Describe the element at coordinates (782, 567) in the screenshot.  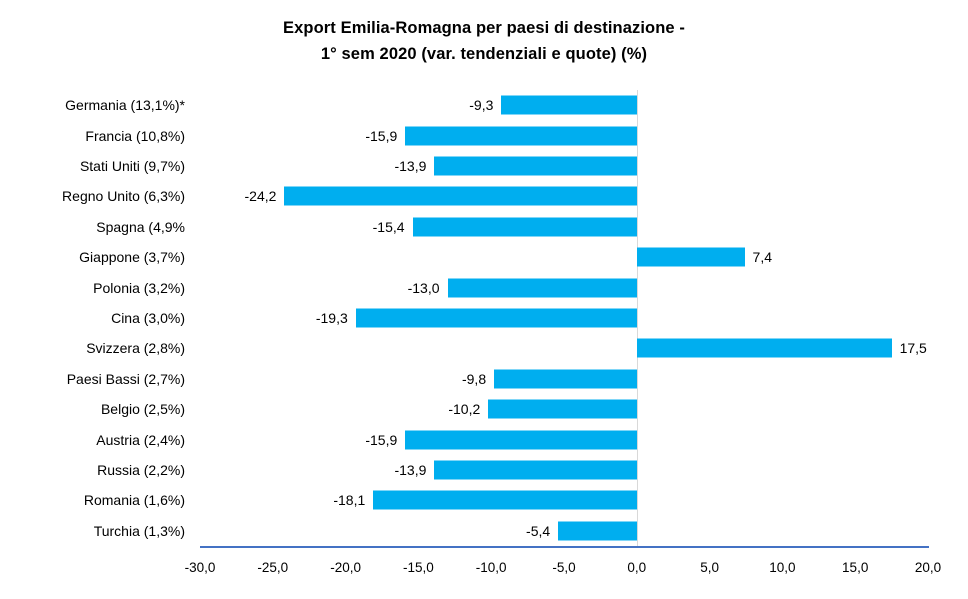
I see `x-tick-label: 10,0` at that location.